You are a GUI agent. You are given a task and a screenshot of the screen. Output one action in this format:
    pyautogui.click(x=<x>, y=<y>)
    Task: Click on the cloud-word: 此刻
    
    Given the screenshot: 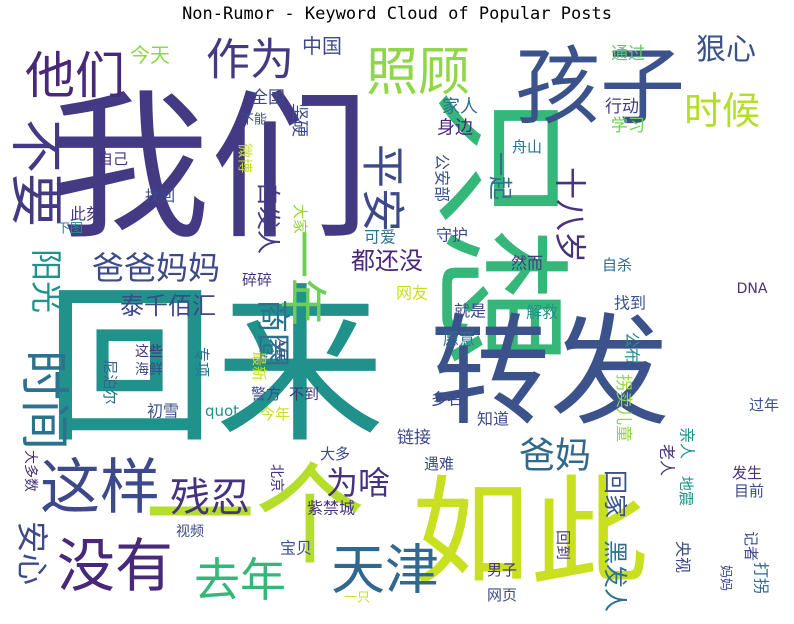 What is the action you would take?
    pyautogui.click(x=86, y=214)
    